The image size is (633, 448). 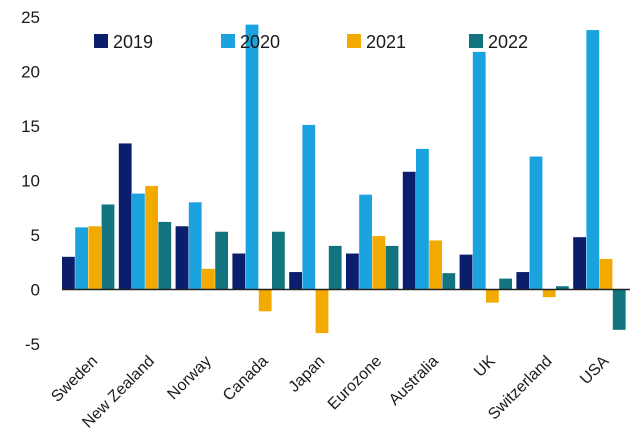 What do you see at coordinates (295, 281) in the screenshot?
I see `bar-japan-2019` at bounding box center [295, 281].